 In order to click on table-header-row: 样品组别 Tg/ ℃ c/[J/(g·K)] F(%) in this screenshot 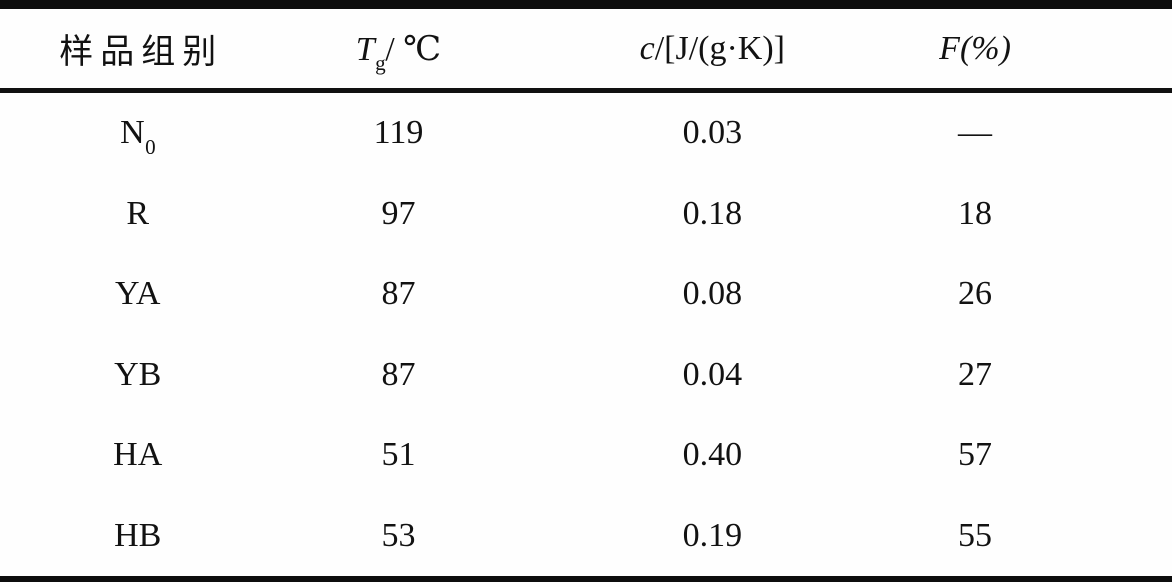, I will do `click(586, 51)`.